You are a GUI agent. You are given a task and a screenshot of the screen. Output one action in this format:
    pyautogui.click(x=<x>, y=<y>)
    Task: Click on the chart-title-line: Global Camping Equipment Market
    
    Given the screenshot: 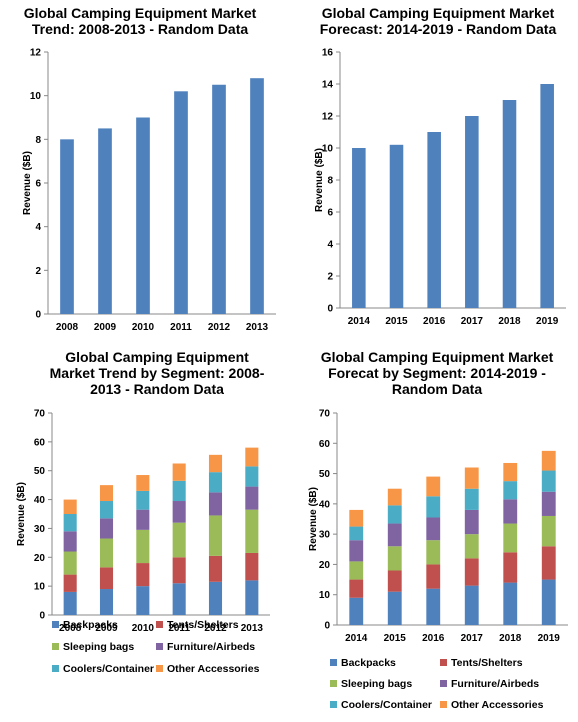 What is the action you would take?
    pyautogui.click(x=140, y=13)
    